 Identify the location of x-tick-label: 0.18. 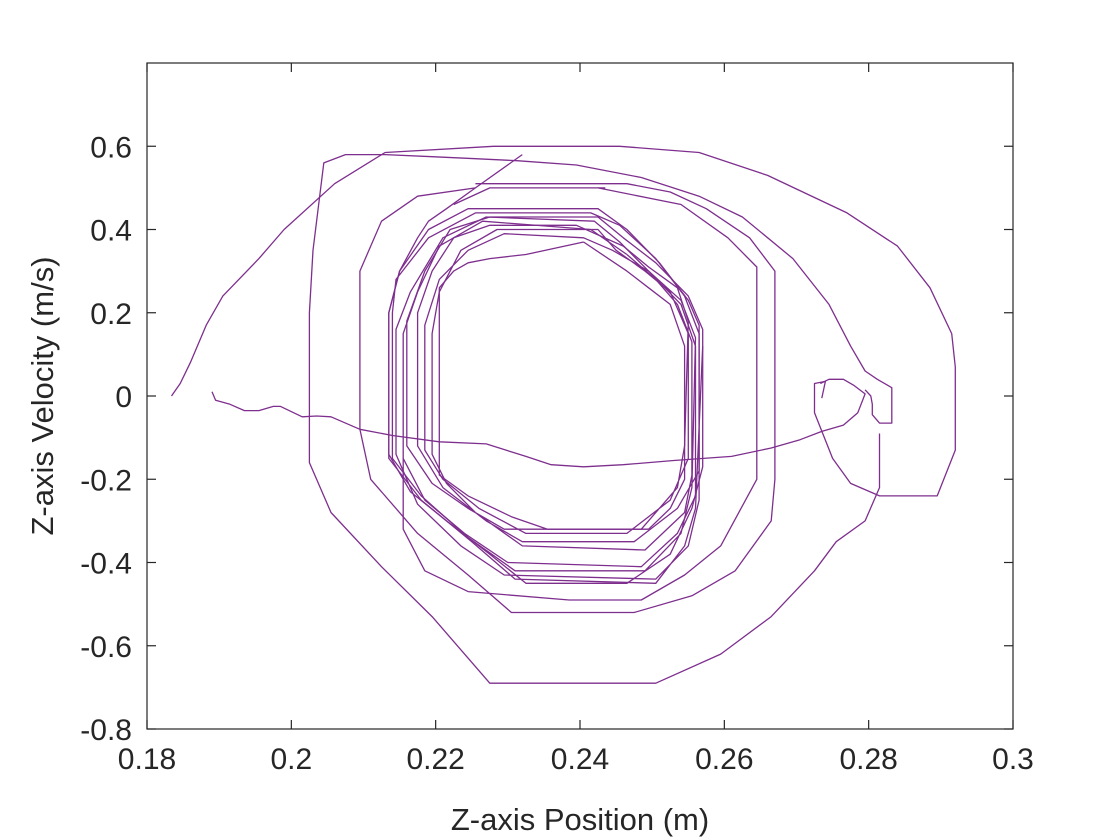
(147, 759).